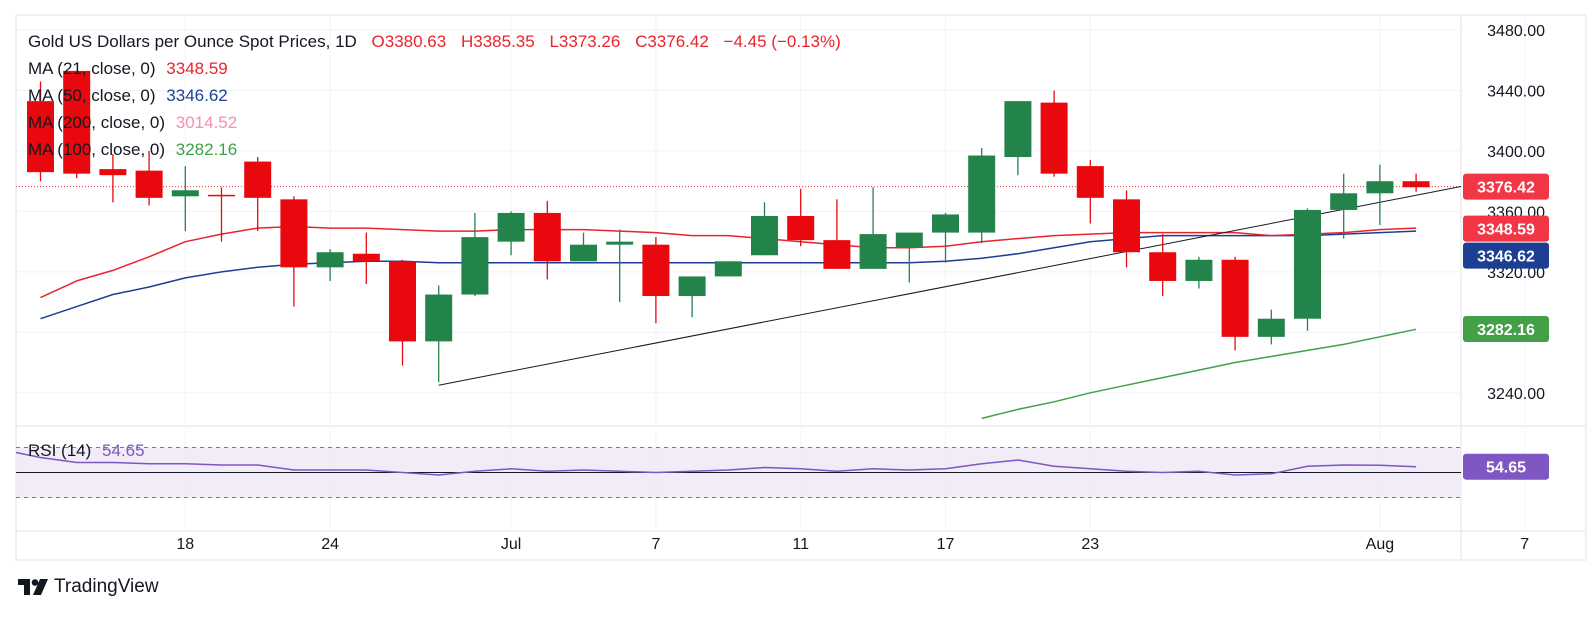 This screenshot has width=1594, height=625. I want to click on ma50-value: 3346.62, so click(197, 95).